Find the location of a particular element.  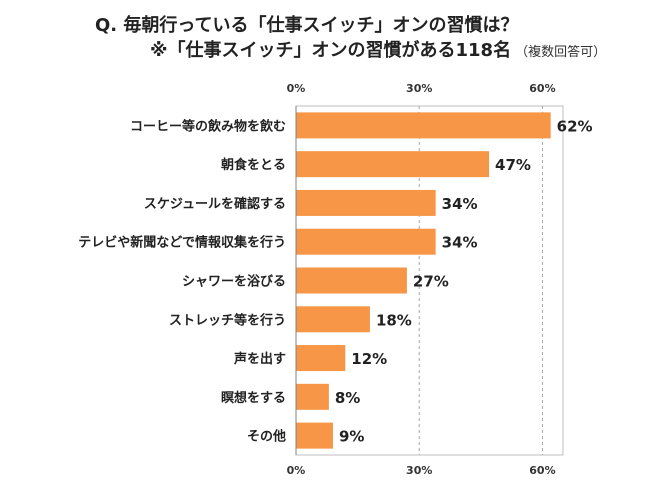

x-tick-label-bottom: 60% is located at coordinates (542, 470).